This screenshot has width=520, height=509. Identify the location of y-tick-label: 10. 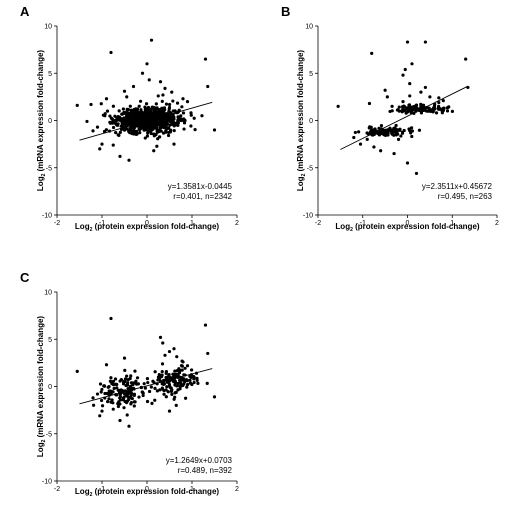
(48, 293).